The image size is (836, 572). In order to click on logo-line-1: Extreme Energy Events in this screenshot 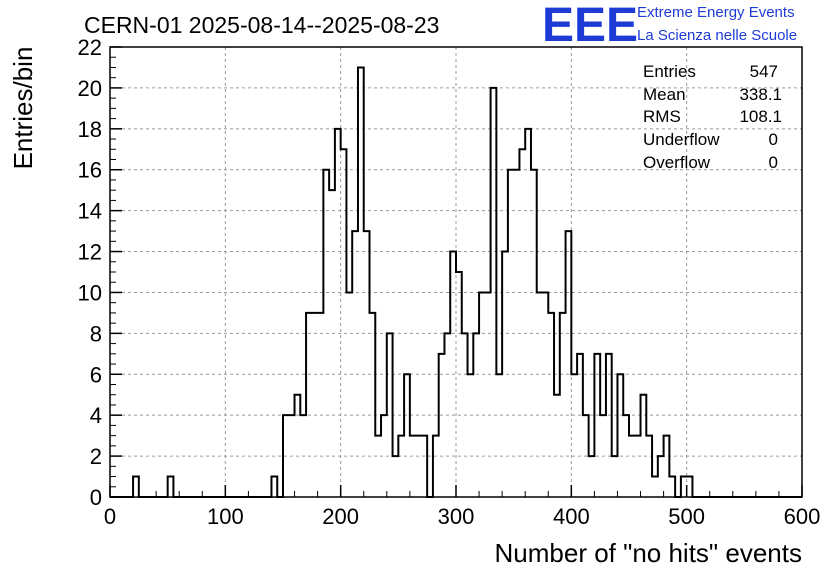, I will do `click(716, 12)`.